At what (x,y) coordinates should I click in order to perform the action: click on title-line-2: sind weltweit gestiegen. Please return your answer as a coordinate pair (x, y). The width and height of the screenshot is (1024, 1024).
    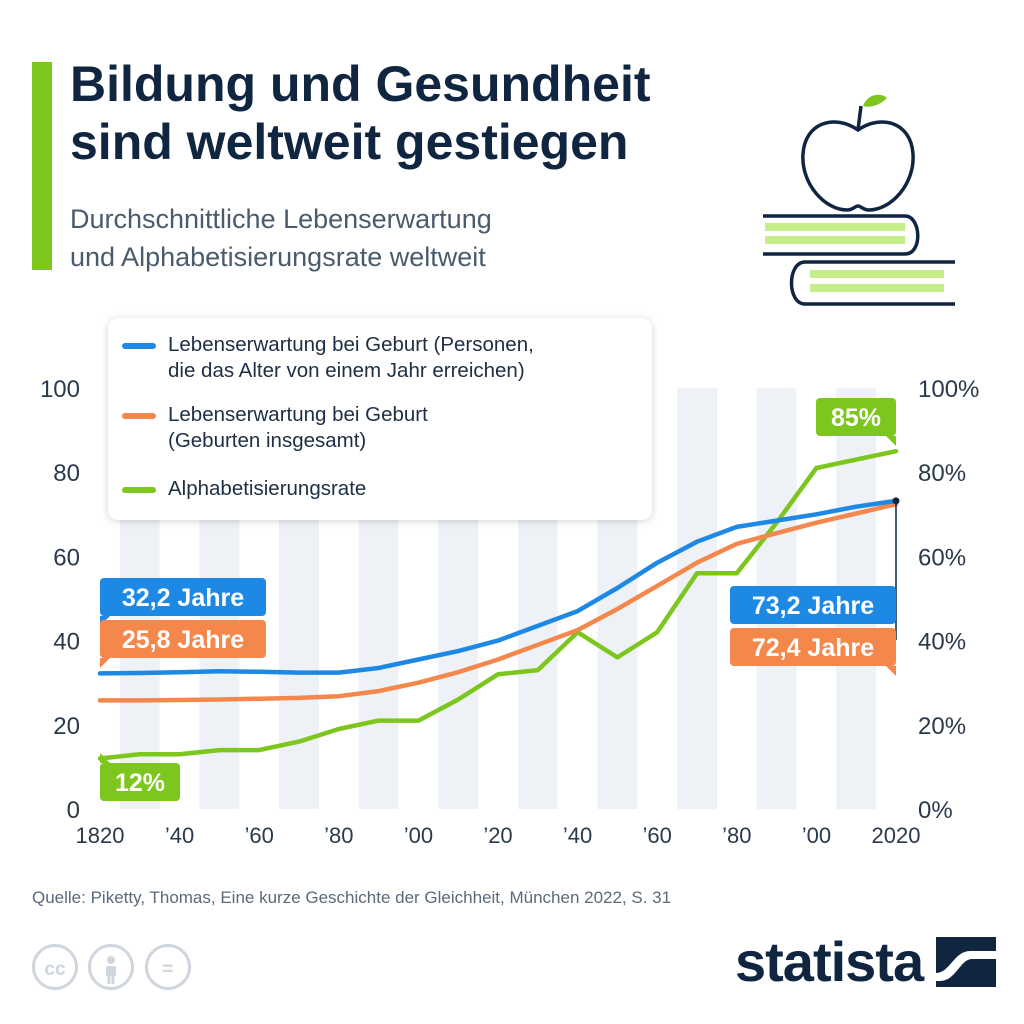
    Looking at the image, I should click on (349, 142).